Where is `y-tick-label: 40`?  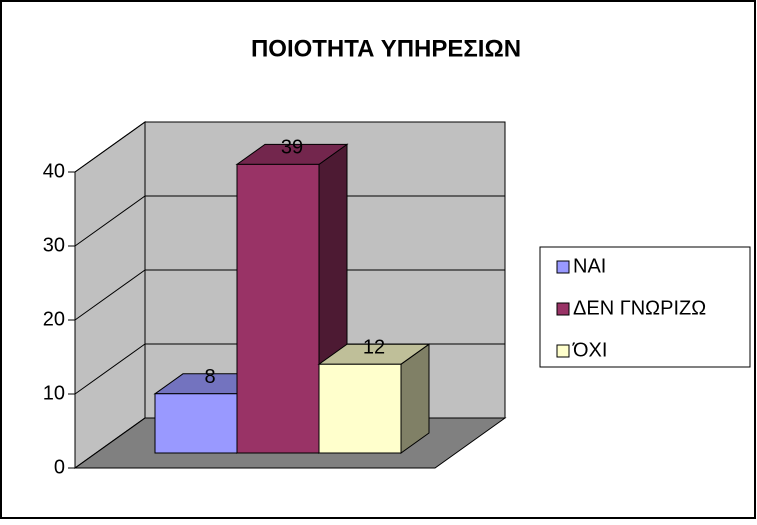 y-tick-label: 40 is located at coordinates (54, 171).